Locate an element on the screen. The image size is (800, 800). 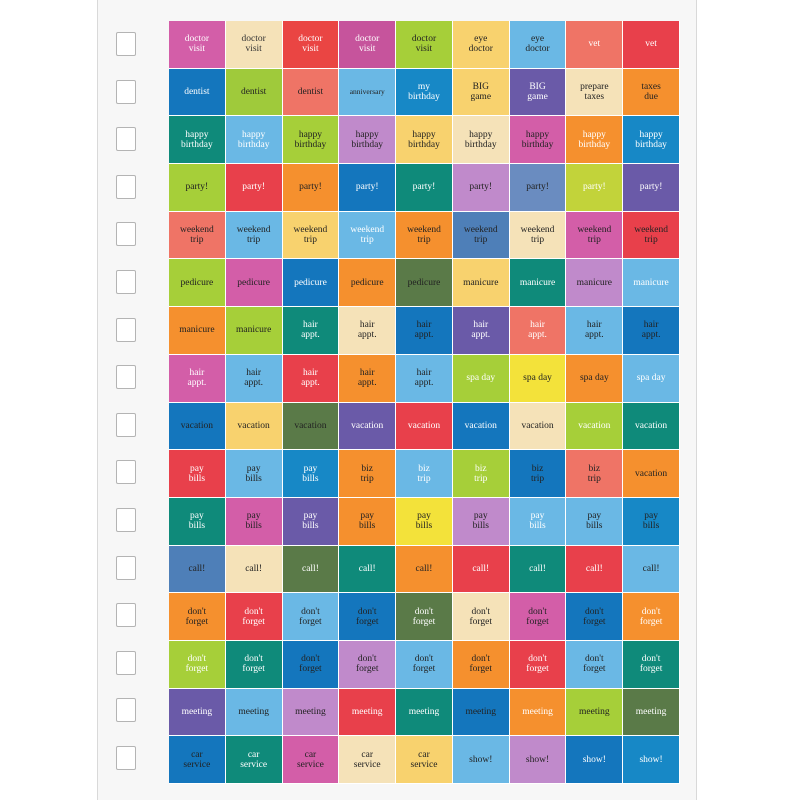
sticker: eye doctor is located at coordinates (480, 44).